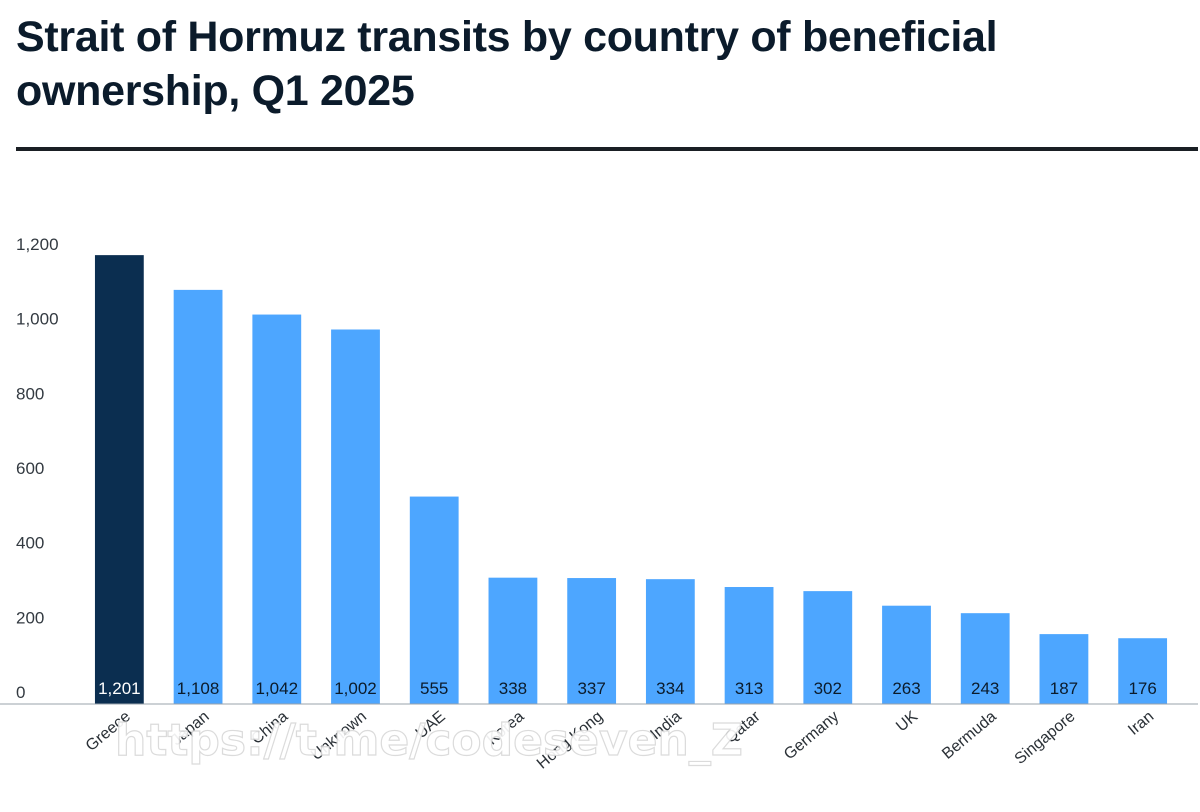 The height and width of the screenshot is (812, 1200). What do you see at coordinates (277, 688) in the screenshot?
I see `bar-value-label: 1,042` at bounding box center [277, 688].